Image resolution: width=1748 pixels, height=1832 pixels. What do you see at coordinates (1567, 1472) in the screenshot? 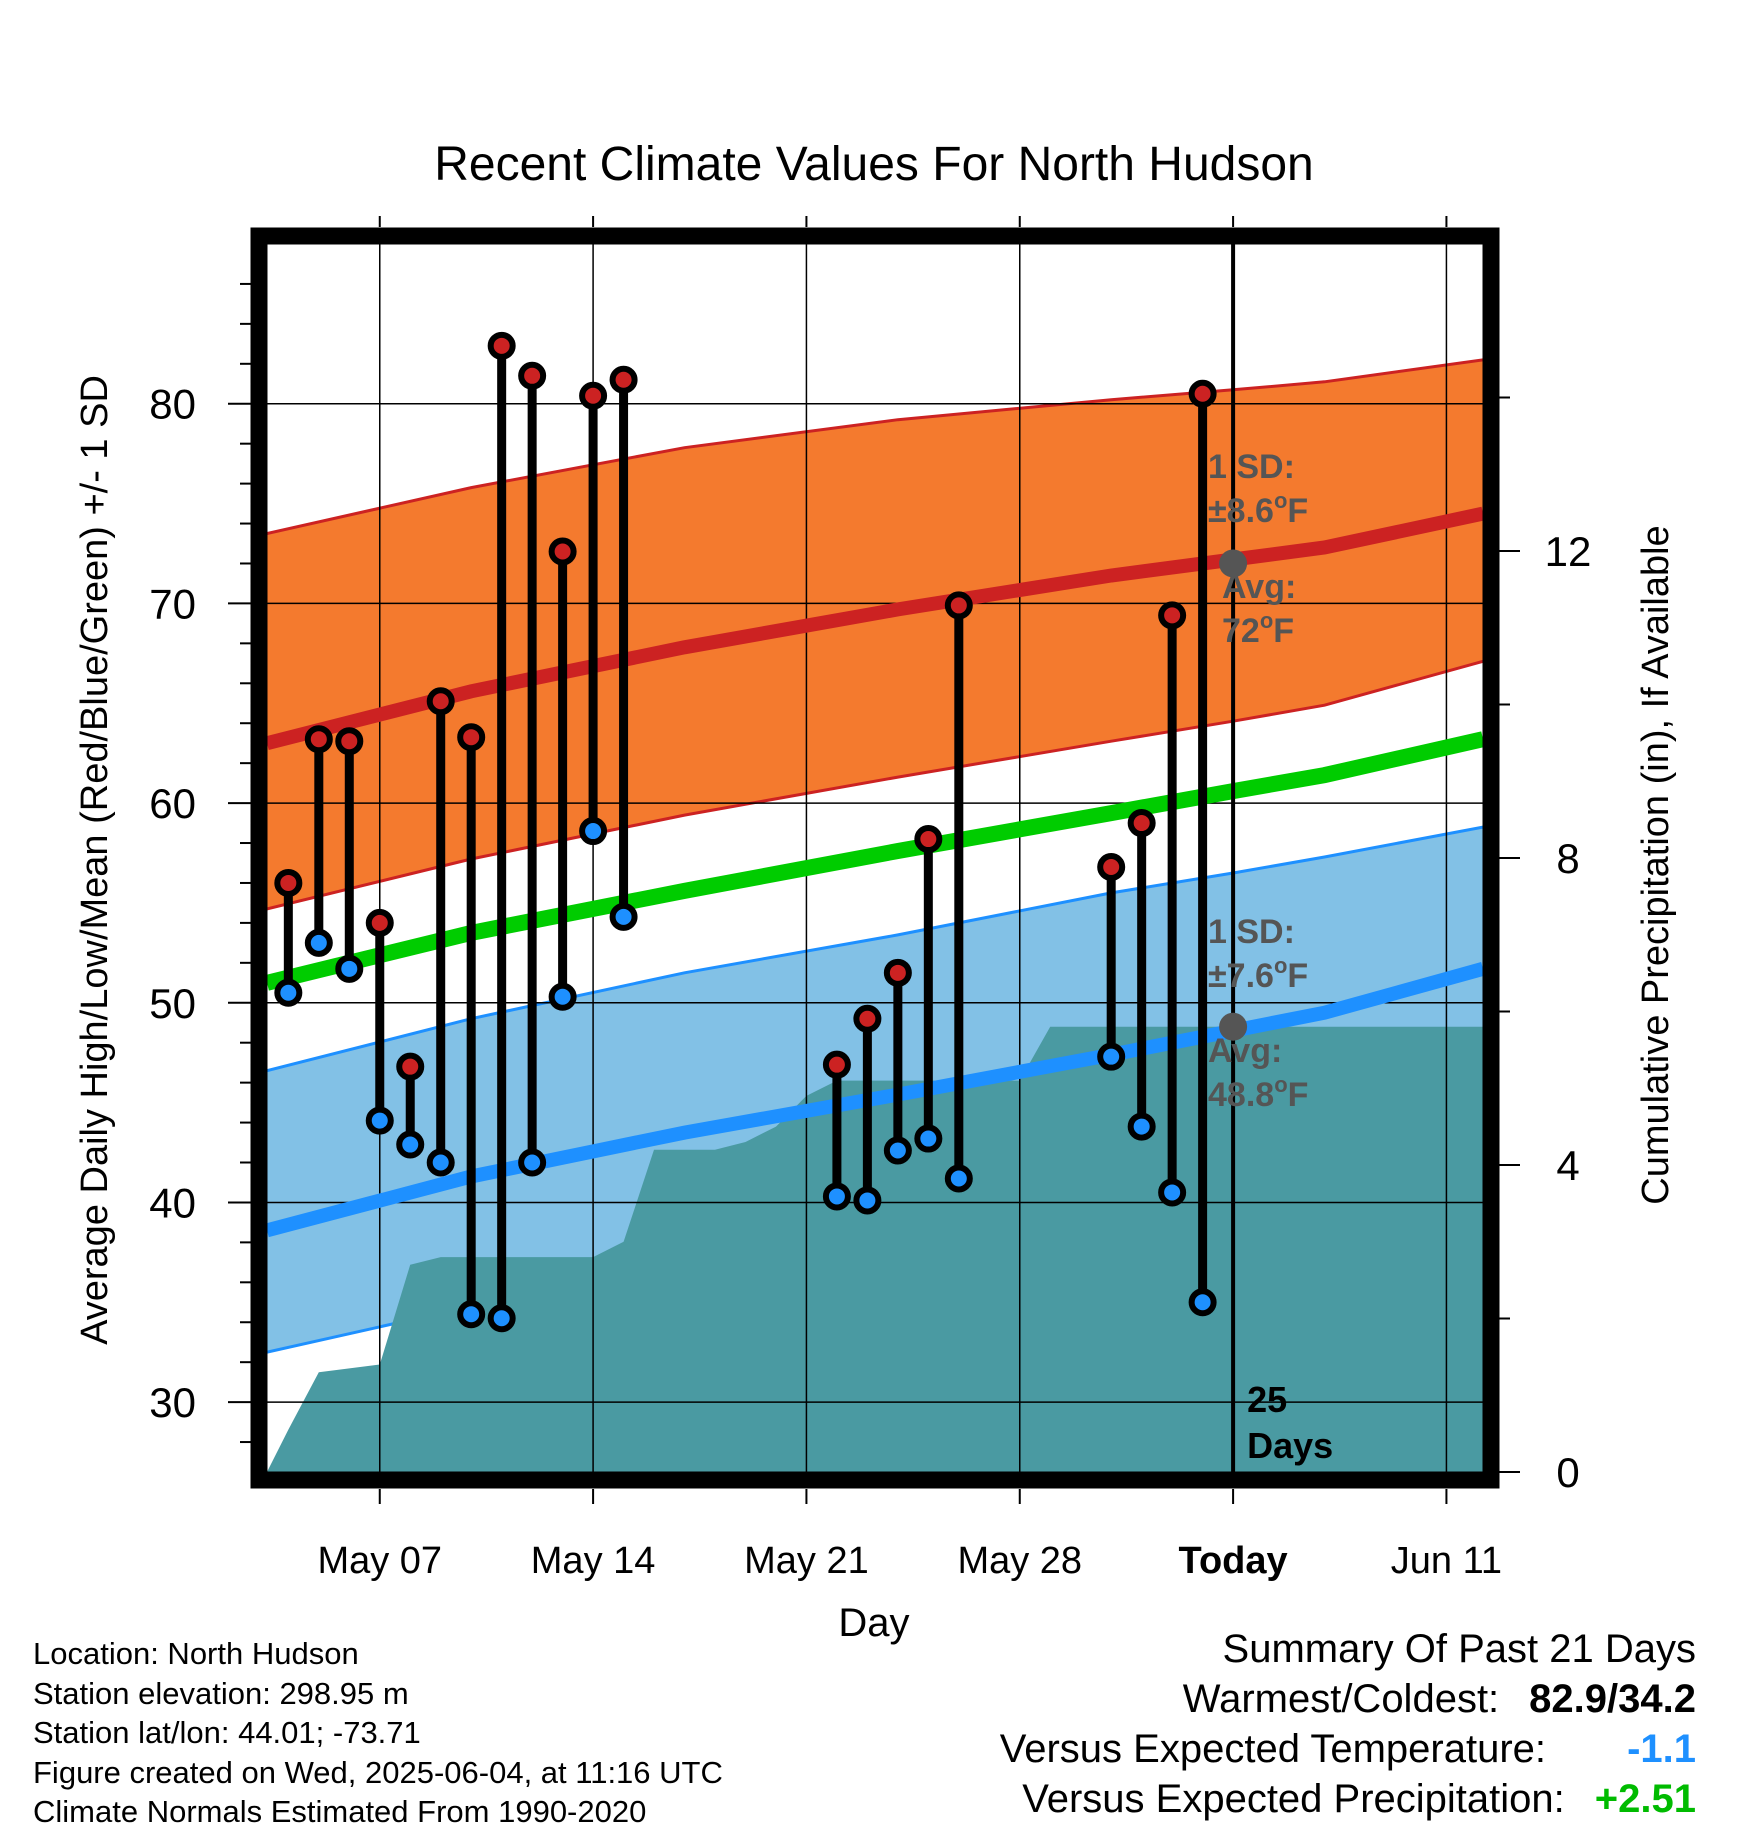
I see `y2-tick-label: 0` at bounding box center [1567, 1472].